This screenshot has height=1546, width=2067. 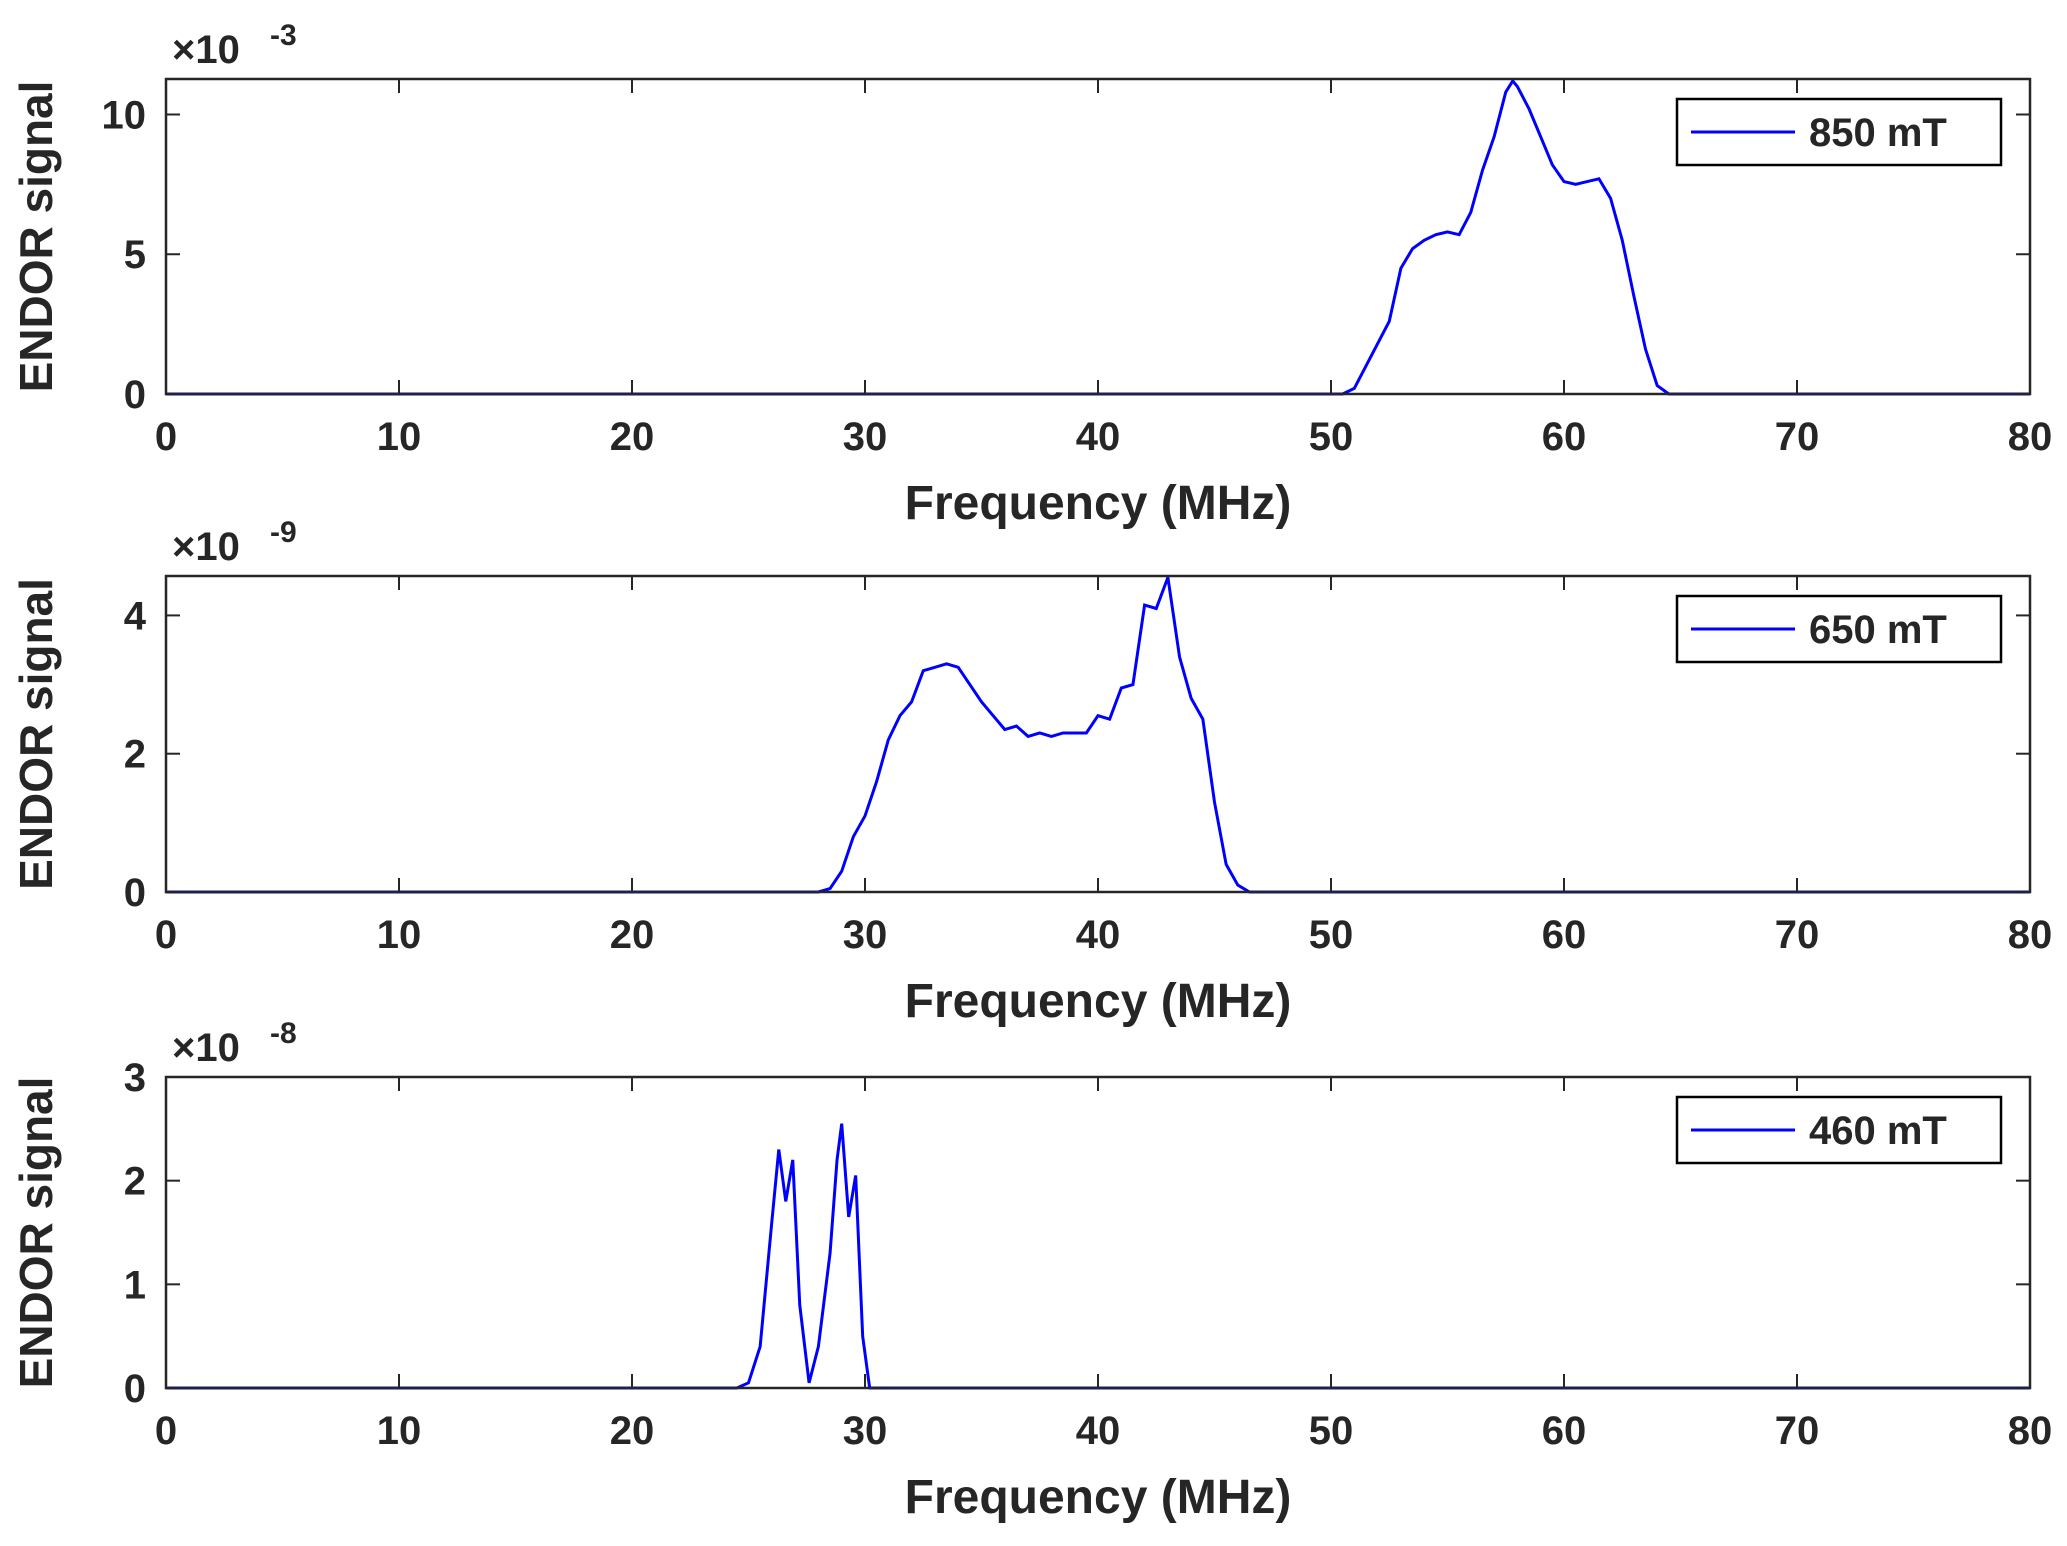 What do you see at coordinates (283, 532) in the screenshot?
I see `y-scale-exponent: -9` at bounding box center [283, 532].